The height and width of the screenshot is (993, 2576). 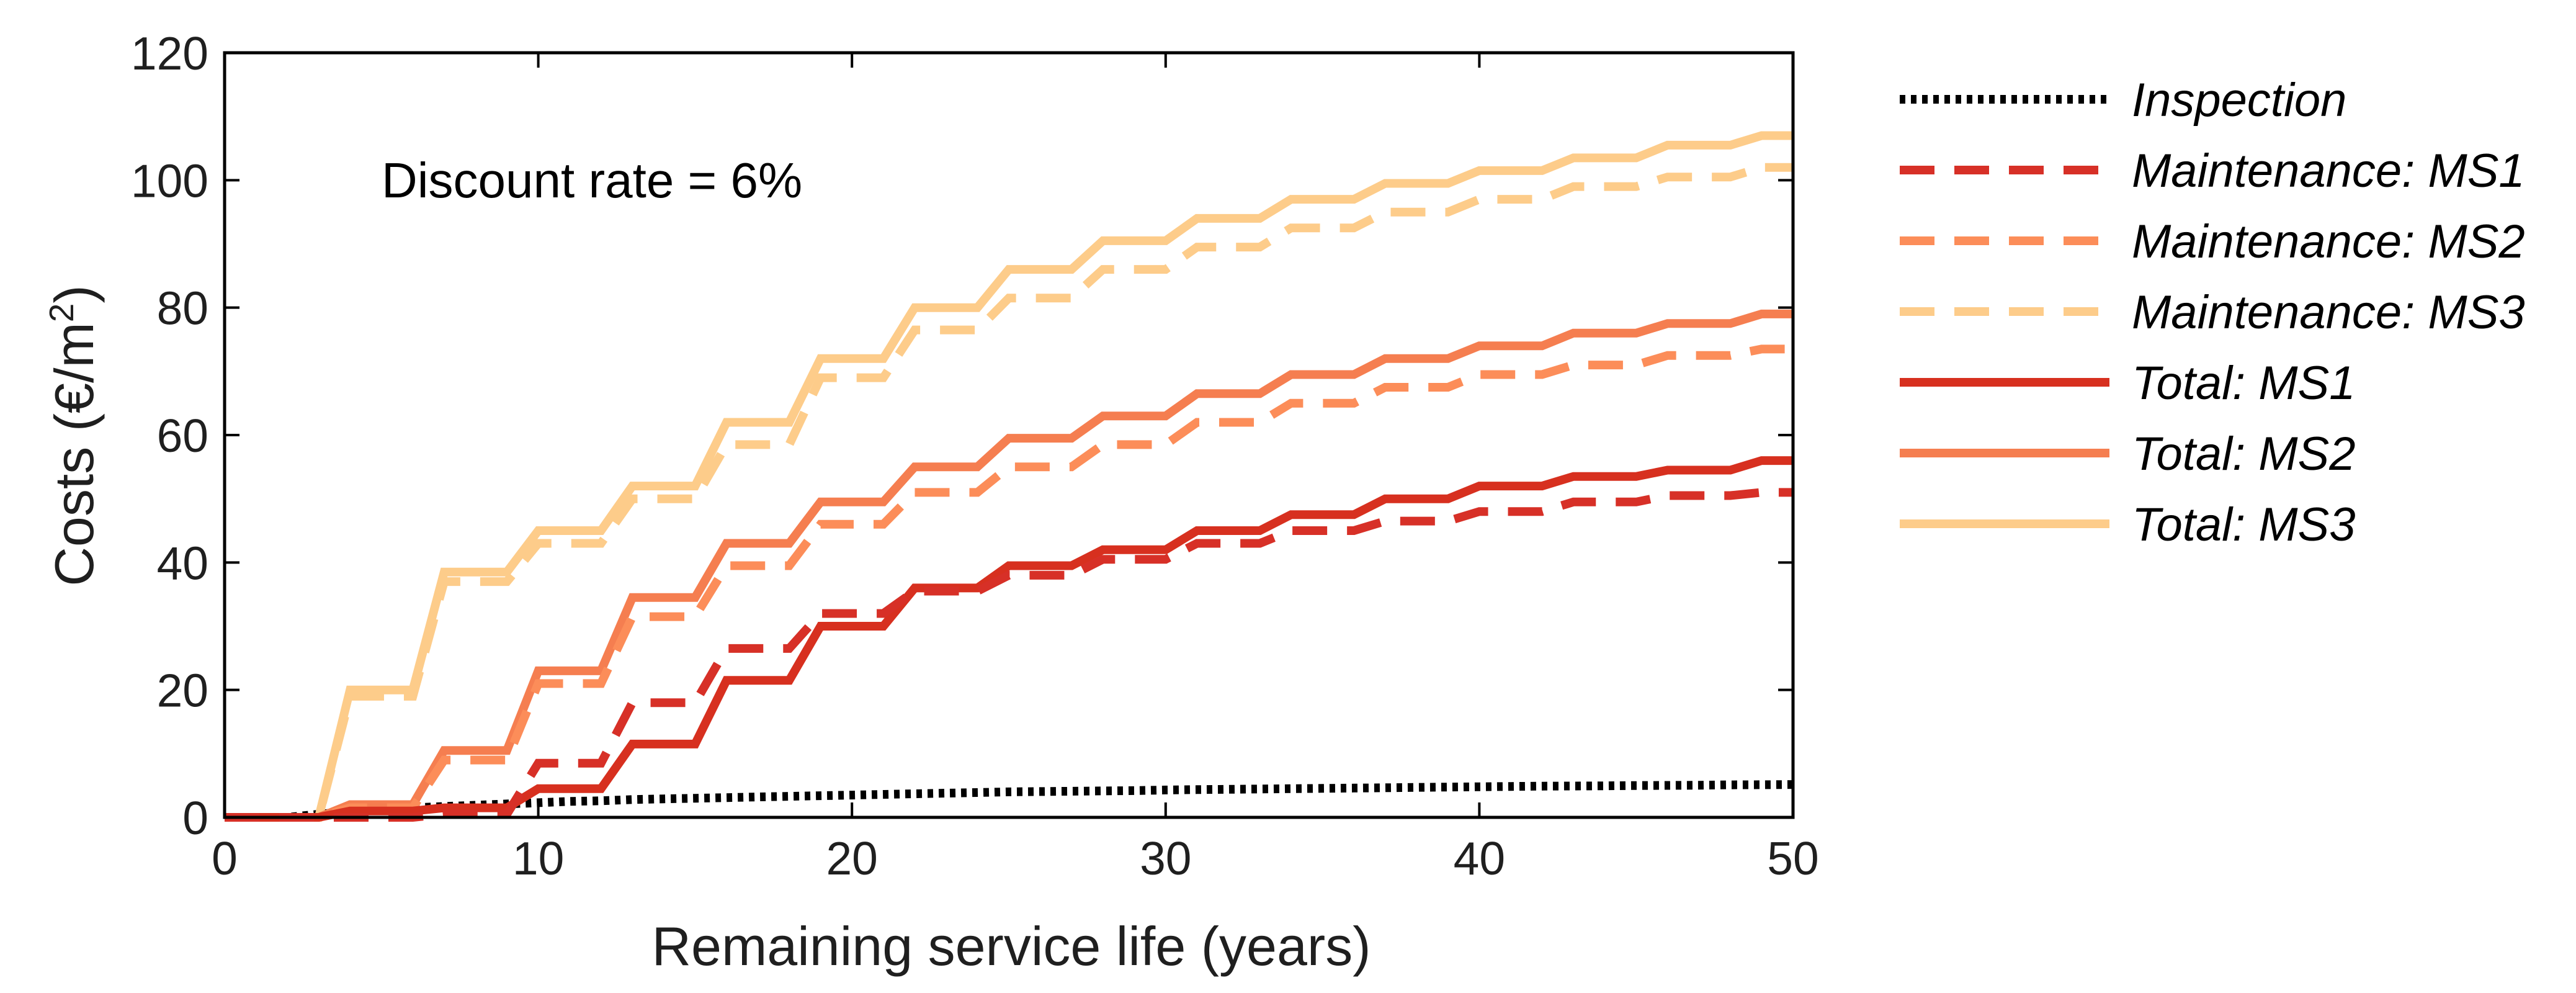 What do you see at coordinates (182, 308) in the screenshot?
I see `y-tick-label: 80` at bounding box center [182, 308].